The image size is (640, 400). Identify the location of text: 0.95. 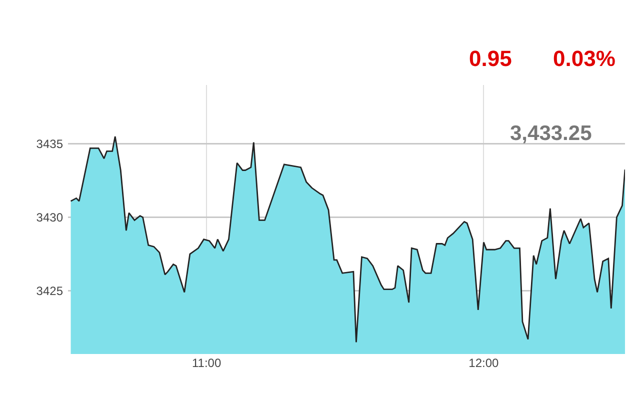
(490, 58).